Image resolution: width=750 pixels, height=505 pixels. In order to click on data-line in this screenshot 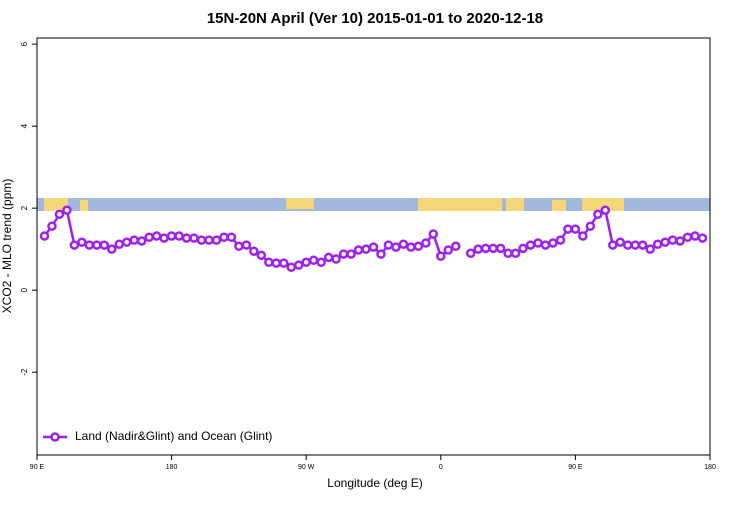, I will do `click(586, 231)`.